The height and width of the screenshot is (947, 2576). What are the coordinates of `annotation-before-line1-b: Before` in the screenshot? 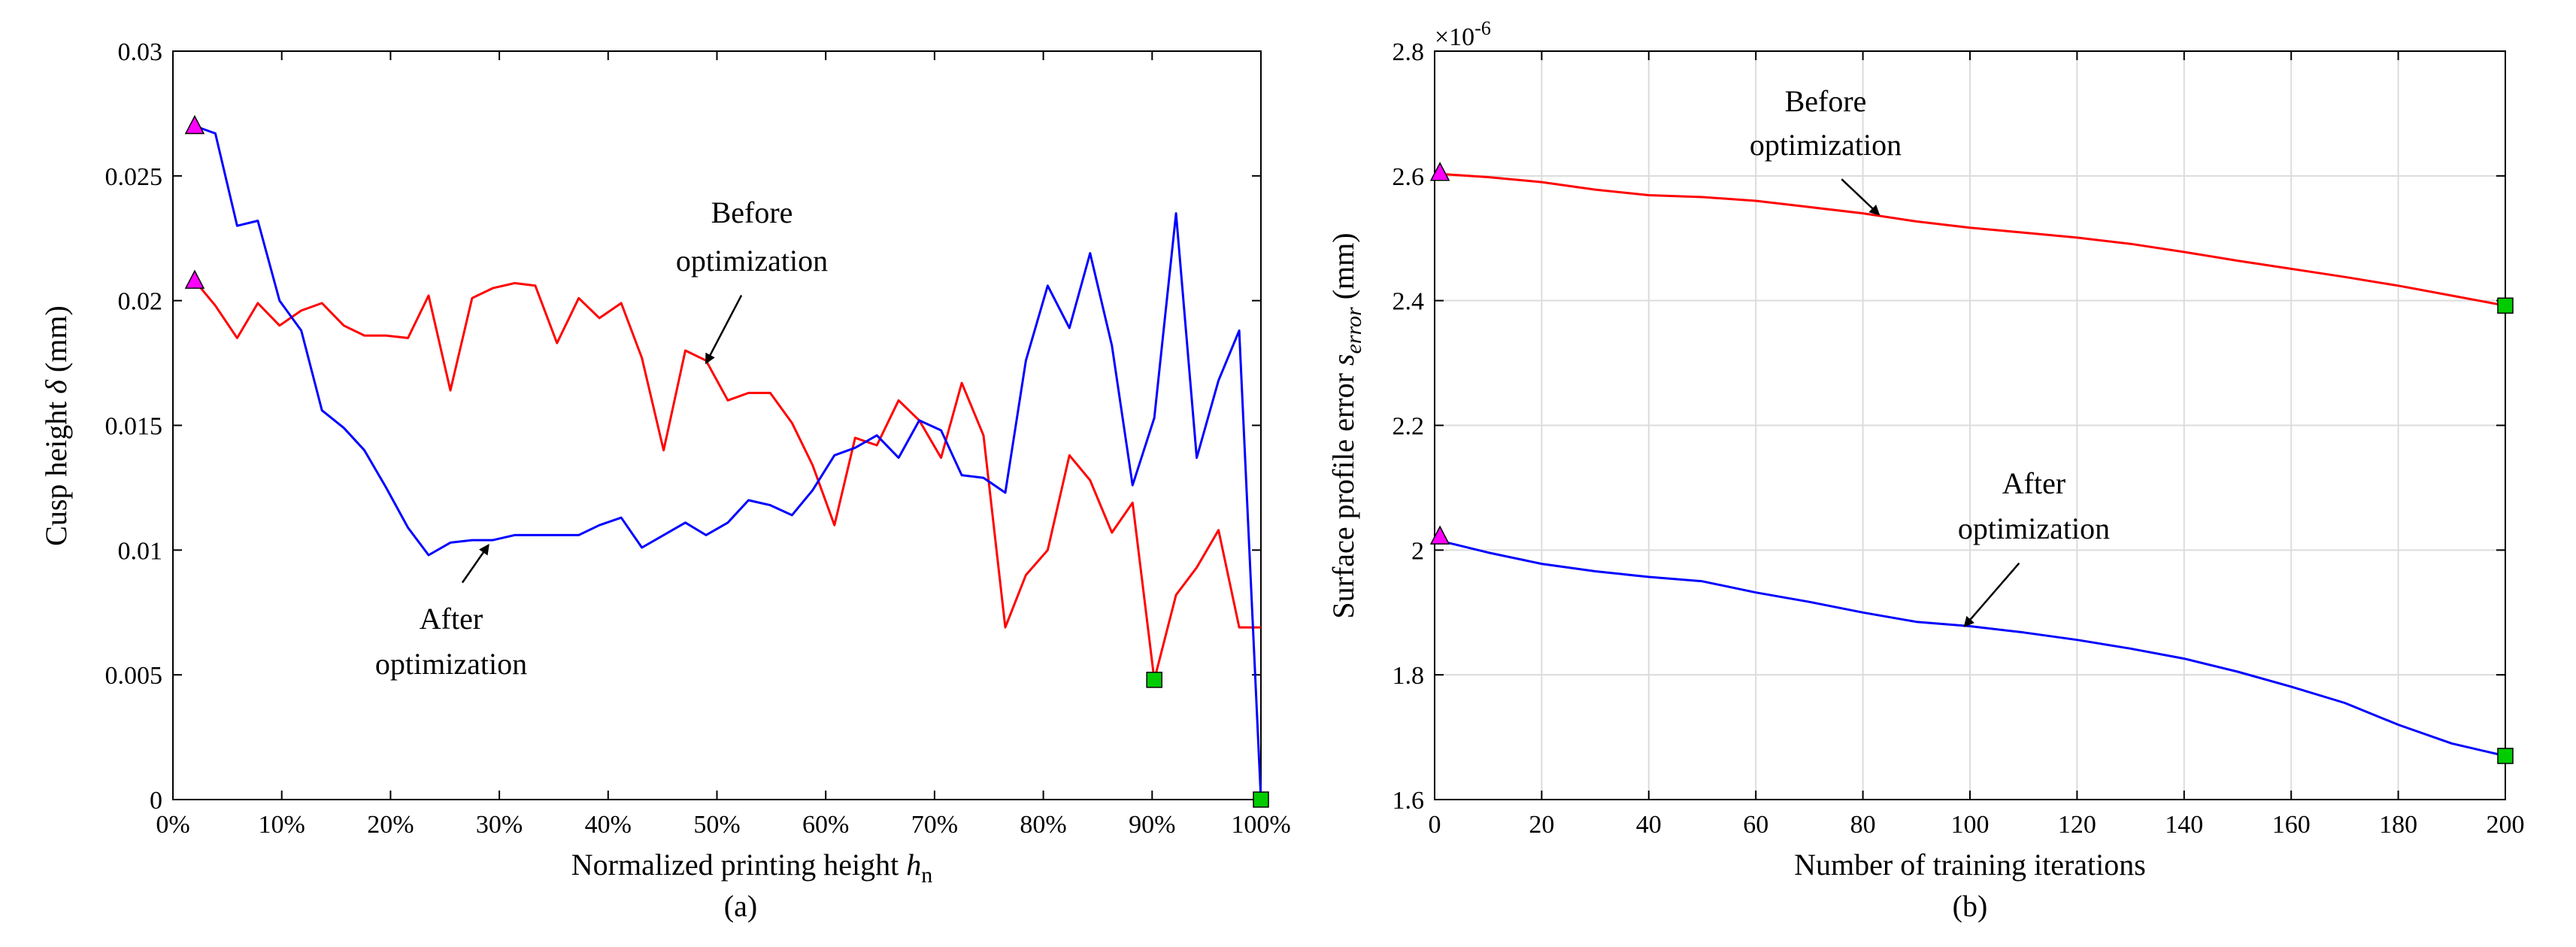 It's located at (1826, 101).